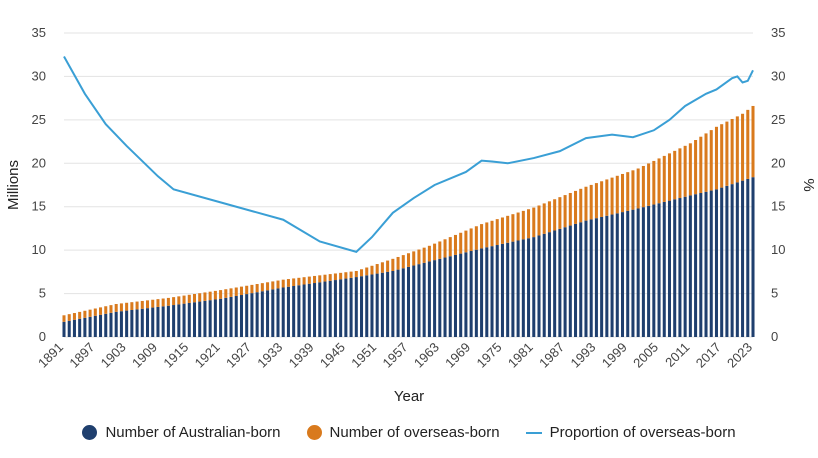 This screenshot has height=458, width=818. I want to click on y-axis-left-ticks: 0 5 10 15 20 25 30 35, so click(39, 184).